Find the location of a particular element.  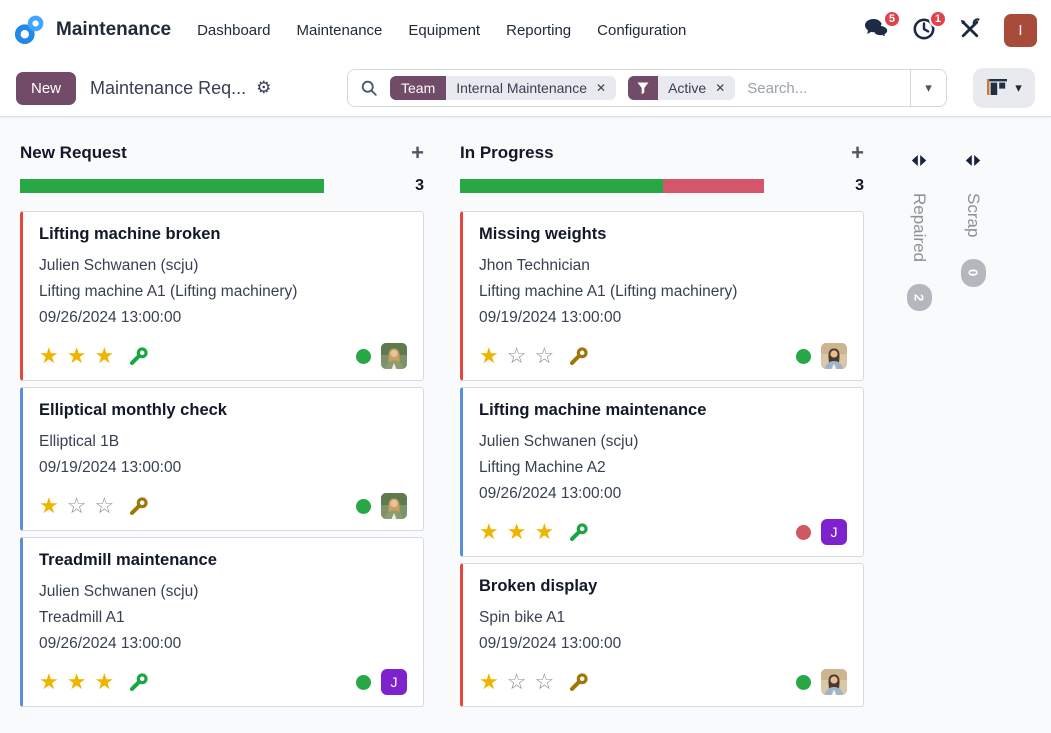

tools-button is located at coordinates (970, 30).